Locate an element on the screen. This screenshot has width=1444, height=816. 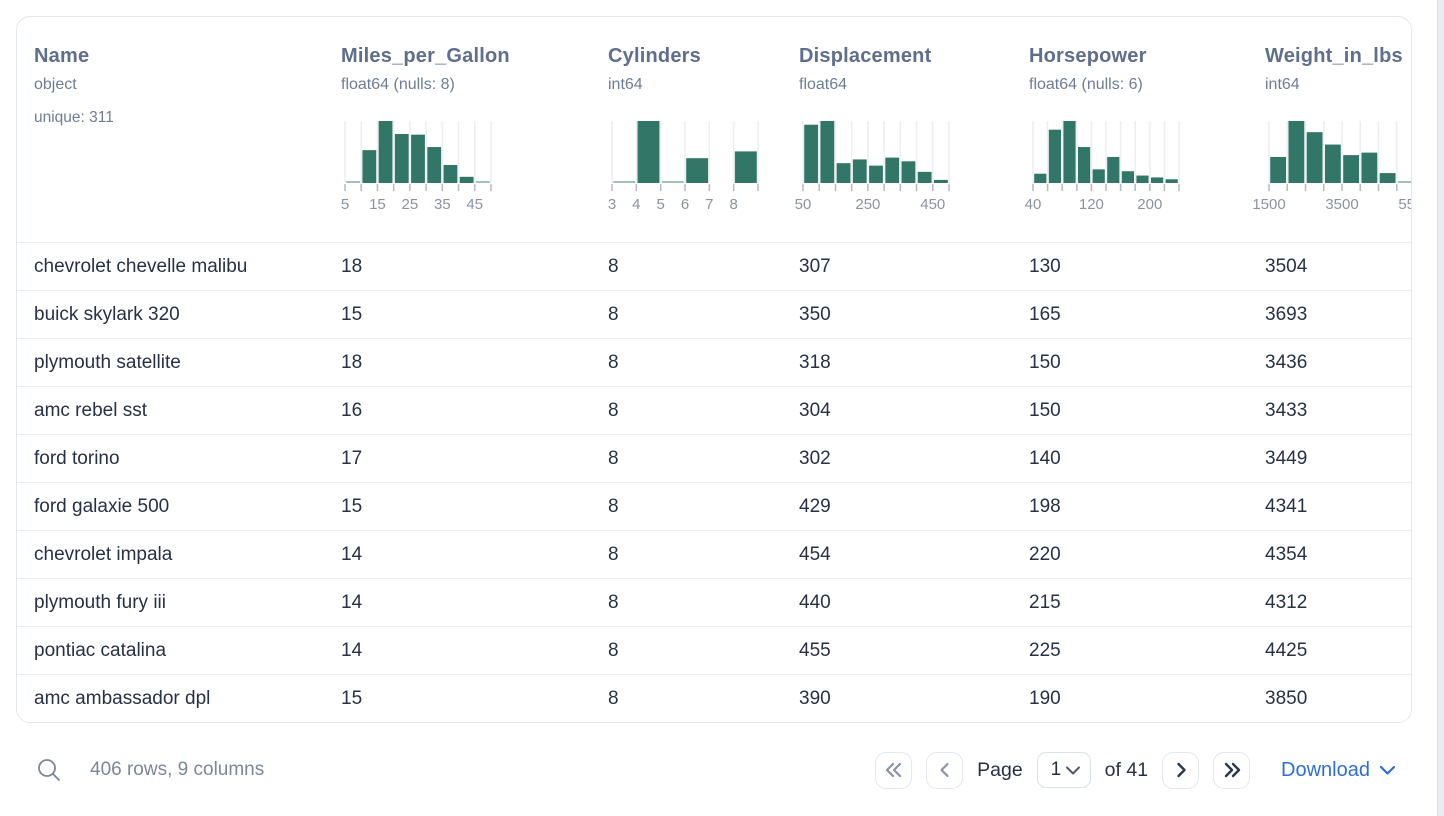
table-row: plymouth fury iii 14 8 440 215 4312 is located at coordinates (714, 603).